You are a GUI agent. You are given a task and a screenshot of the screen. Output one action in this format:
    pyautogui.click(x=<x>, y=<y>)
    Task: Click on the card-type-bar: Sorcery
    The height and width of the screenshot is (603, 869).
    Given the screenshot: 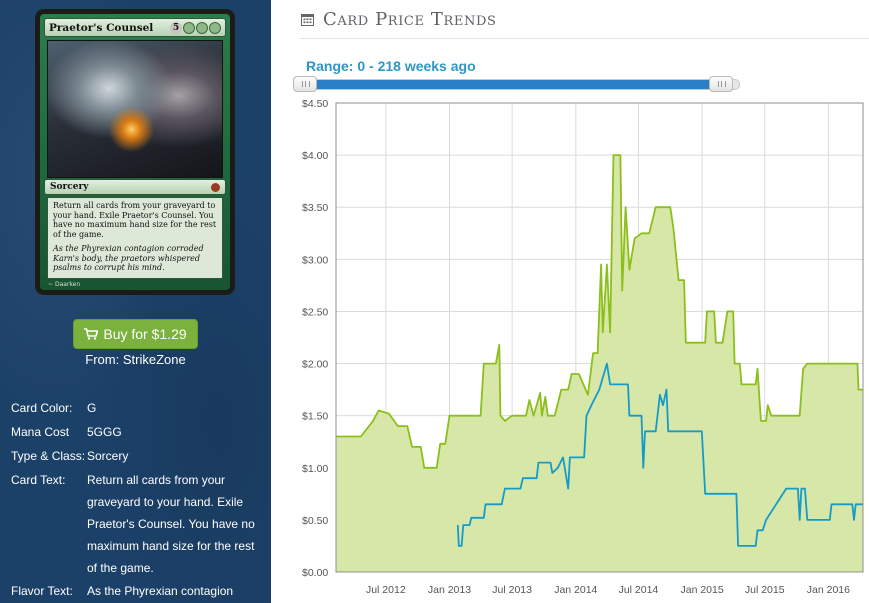 What is the action you would take?
    pyautogui.click(x=135, y=187)
    